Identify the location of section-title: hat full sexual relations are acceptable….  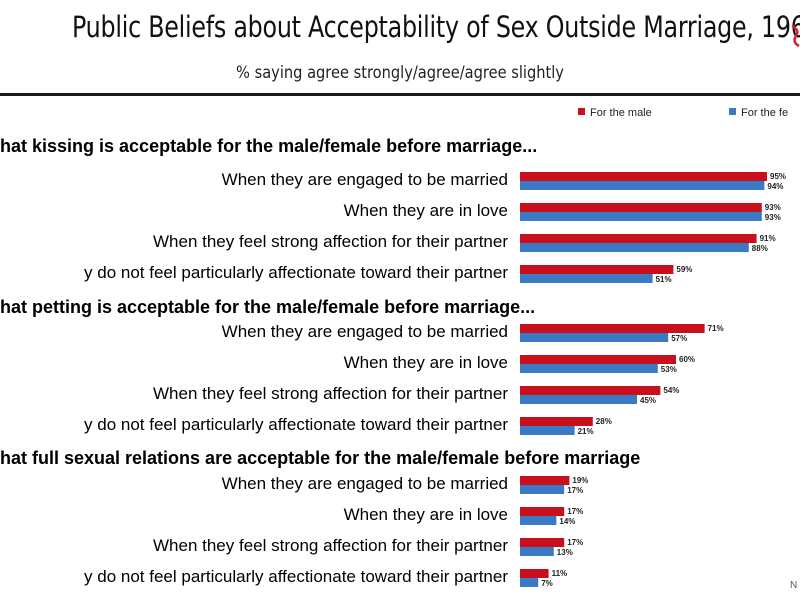
(320, 458).